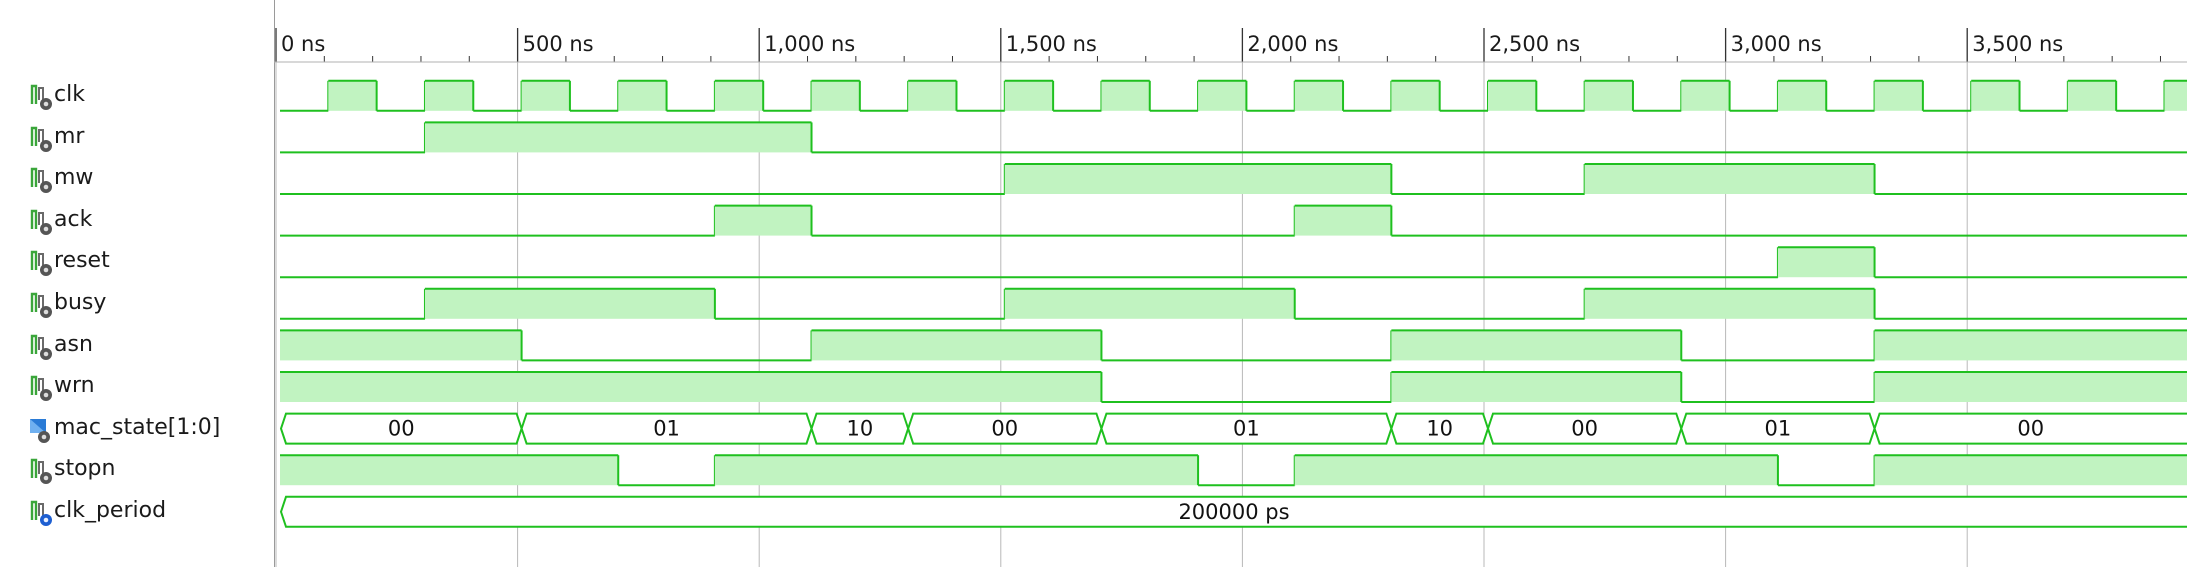  What do you see at coordinates (85, 469) in the screenshot?
I see `signal-name: stopn` at bounding box center [85, 469].